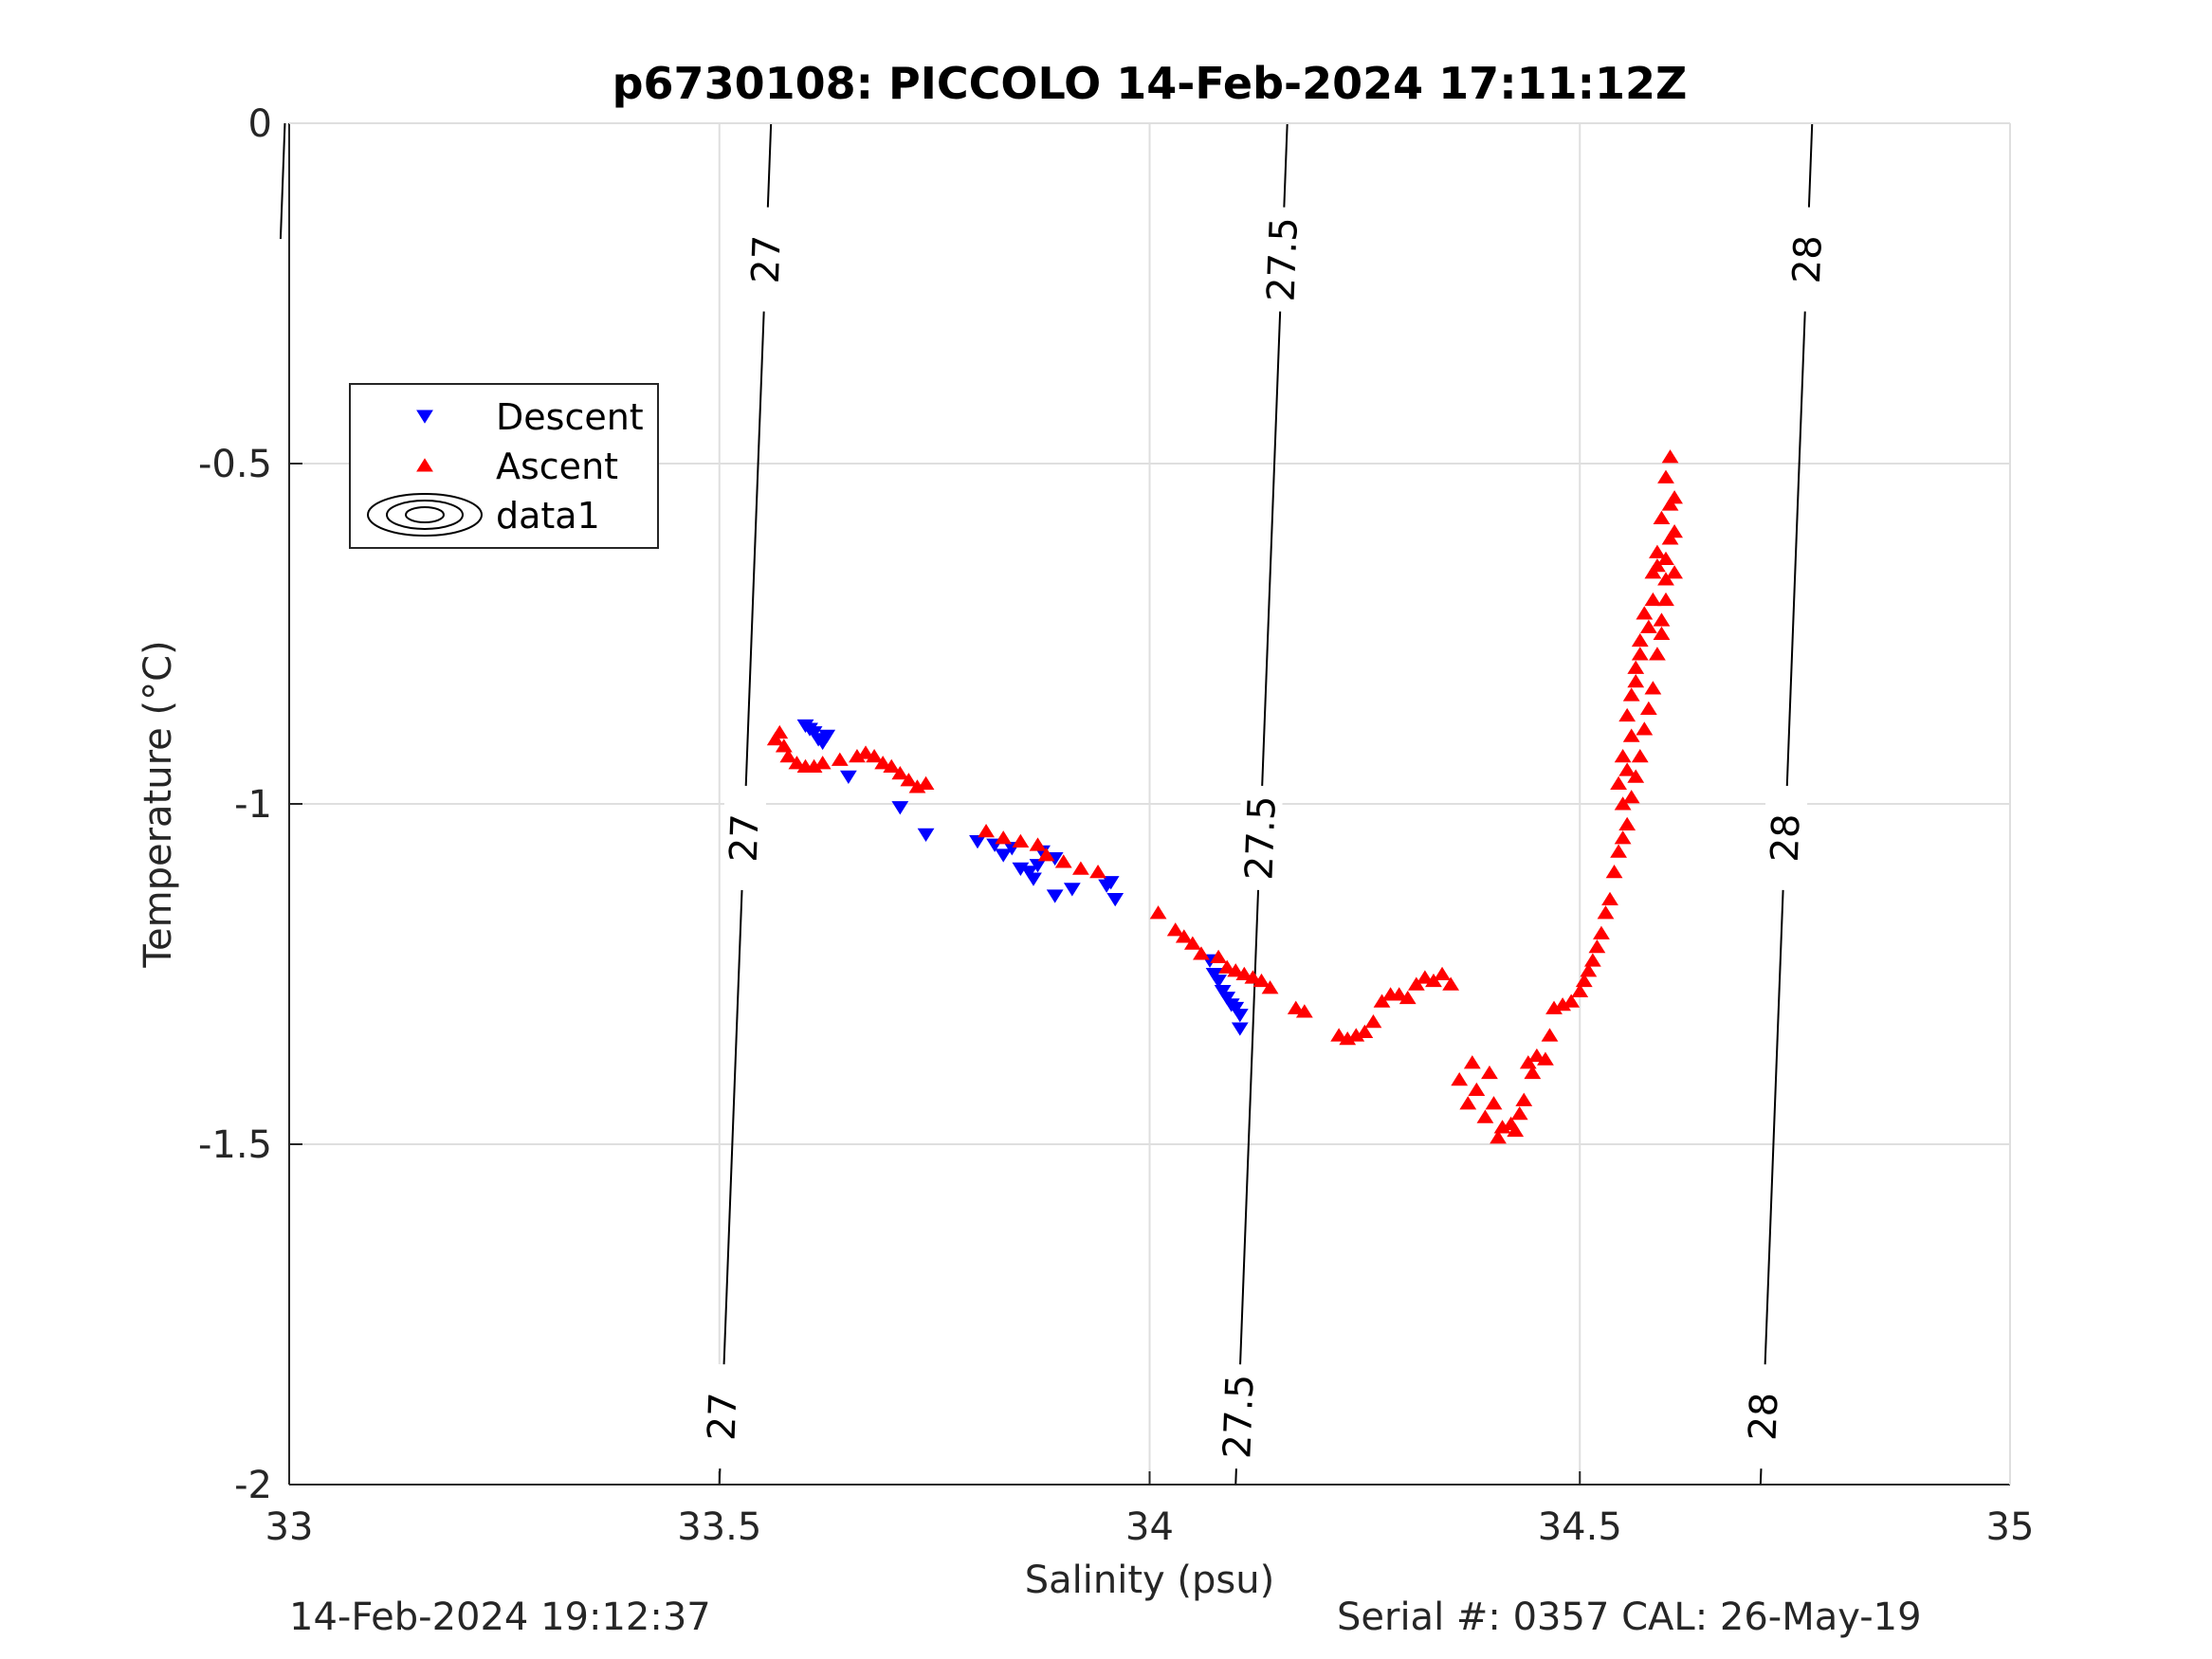 The width and height of the screenshot is (2212, 1659). What do you see at coordinates (504, 466) in the screenshot?
I see `legend-box` at bounding box center [504, 466].